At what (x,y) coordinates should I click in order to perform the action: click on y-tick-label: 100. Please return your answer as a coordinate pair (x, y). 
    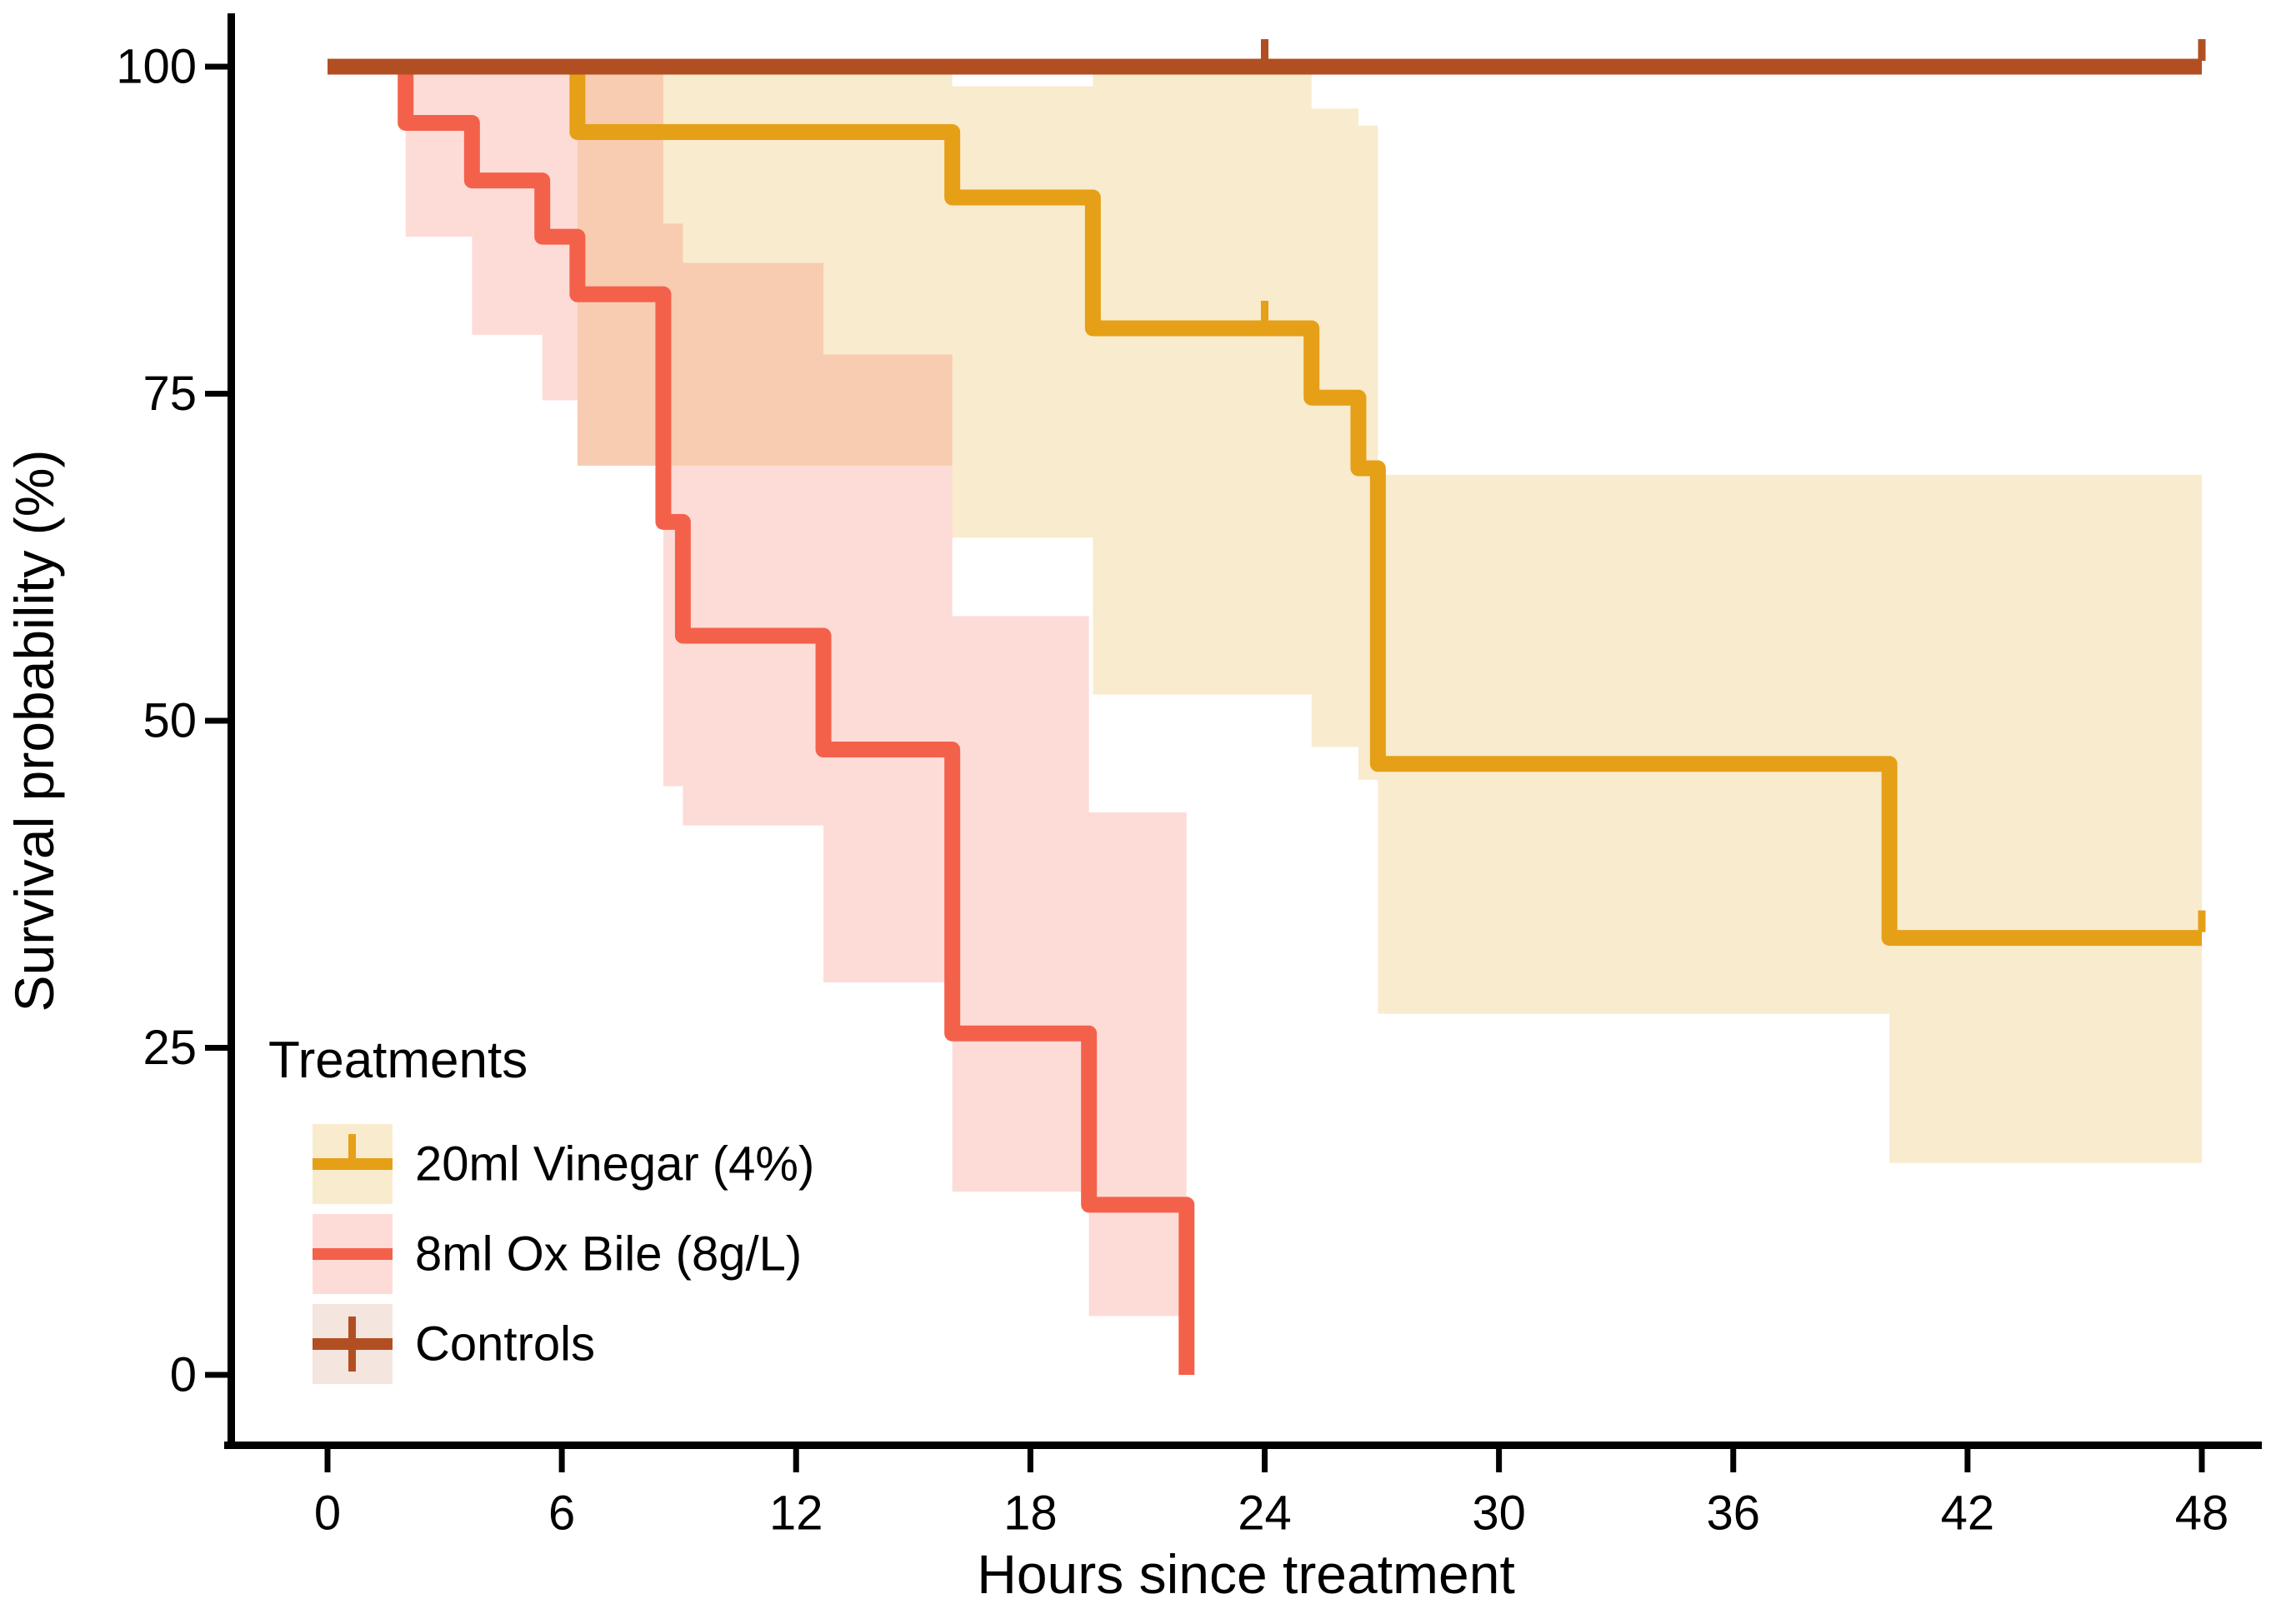
    Looking at the image, I should click on (156, 67).